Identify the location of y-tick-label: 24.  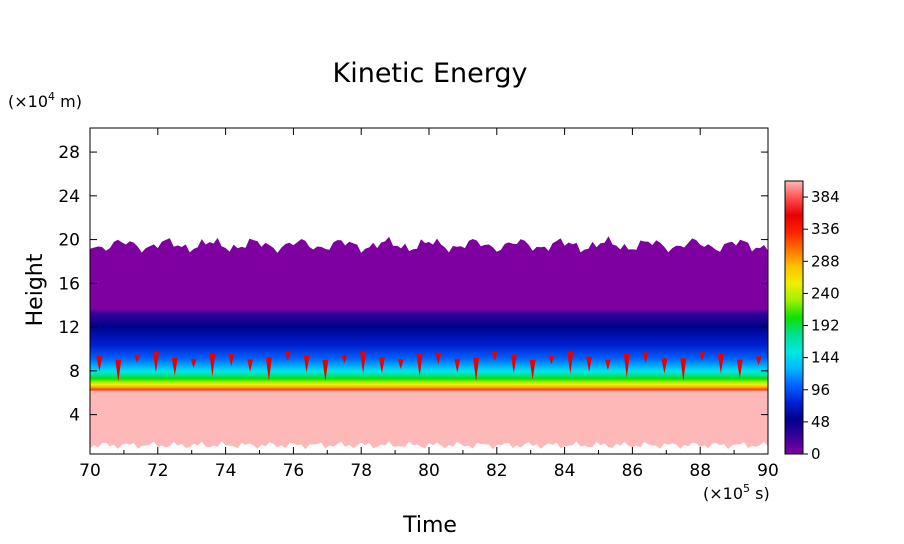
(69, 197).